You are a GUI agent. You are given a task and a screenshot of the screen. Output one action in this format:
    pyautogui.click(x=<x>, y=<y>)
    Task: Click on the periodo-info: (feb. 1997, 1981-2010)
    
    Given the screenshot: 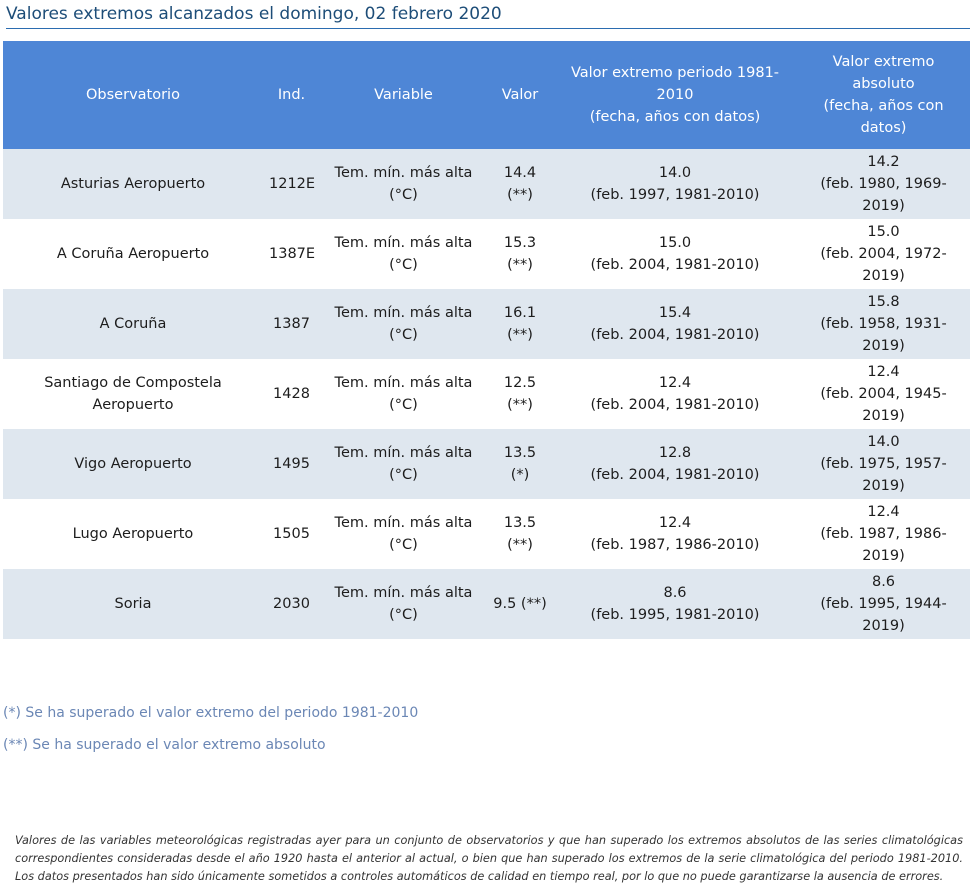 What is the action you would take?
    pyautogui.click(x=675, y=195)
    